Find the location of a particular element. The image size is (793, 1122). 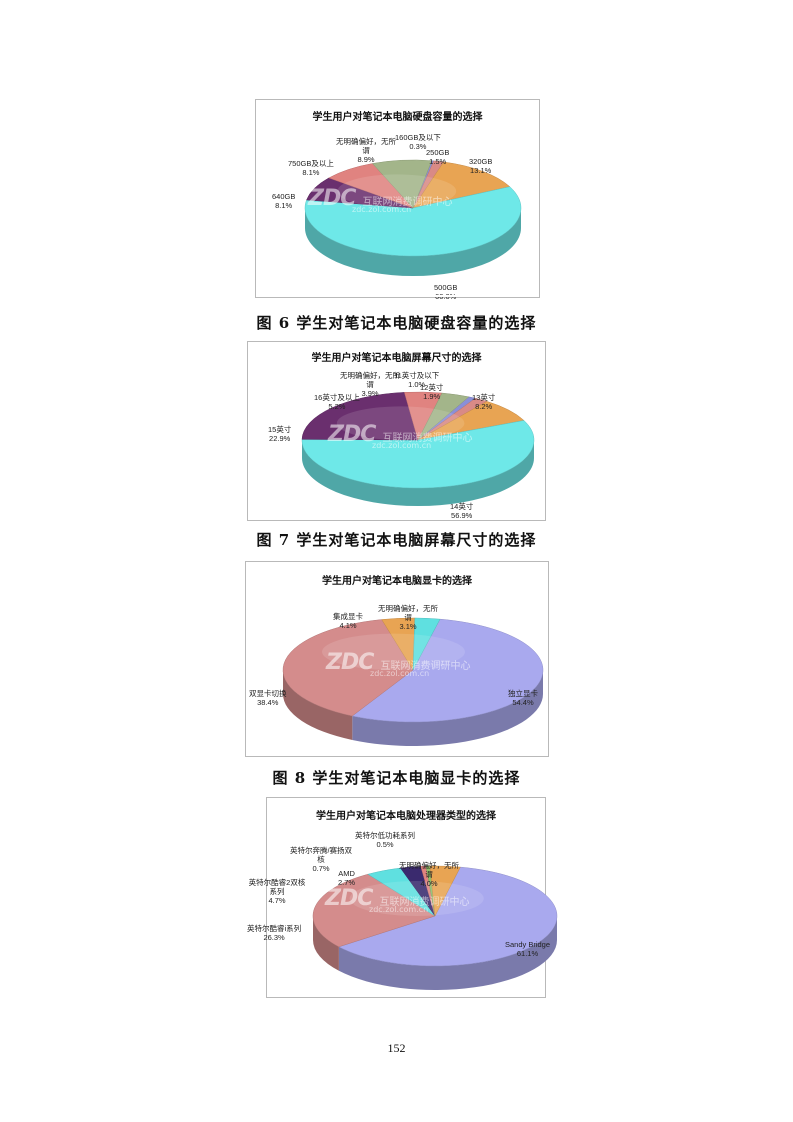

slice-label: 11英寸及以下 1.0% is located at coordinates (416, 380).